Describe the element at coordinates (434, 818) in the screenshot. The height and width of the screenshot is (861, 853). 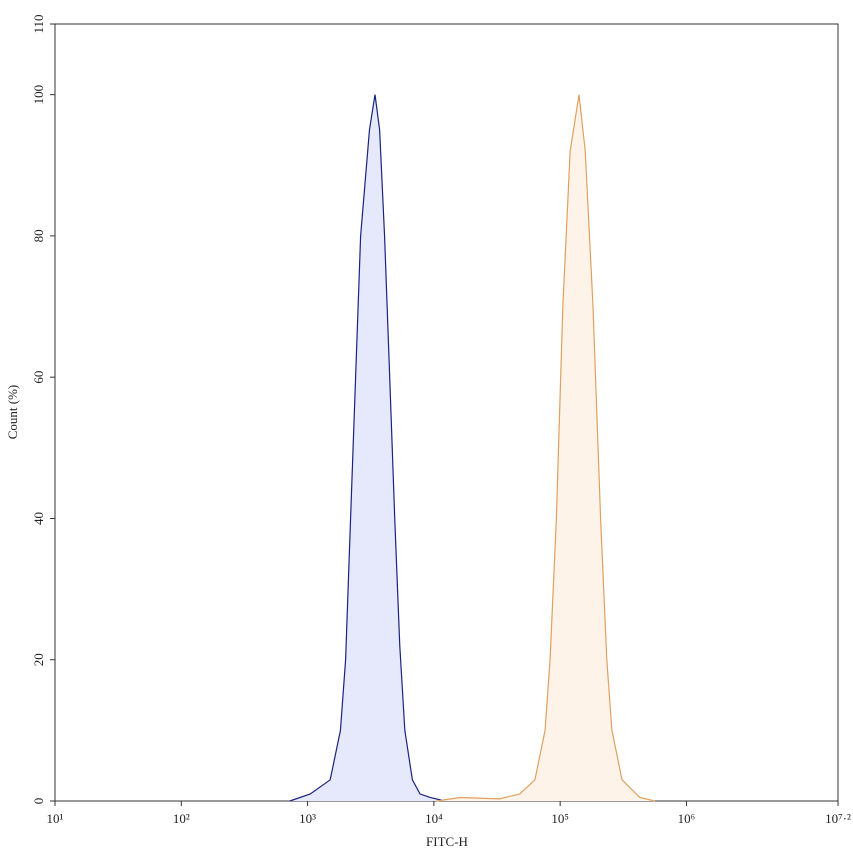
I see `x-tick-label: 10⁴` at that location.